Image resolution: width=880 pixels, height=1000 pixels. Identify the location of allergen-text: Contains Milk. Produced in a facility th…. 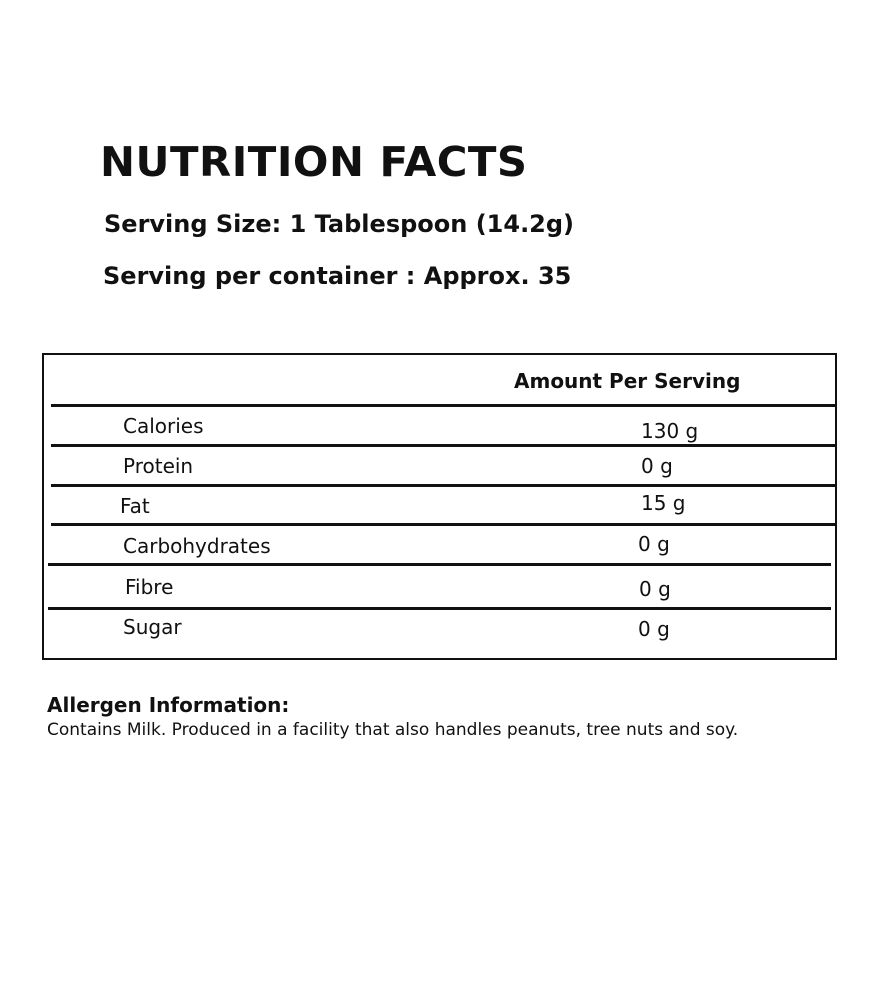
(393, 730).